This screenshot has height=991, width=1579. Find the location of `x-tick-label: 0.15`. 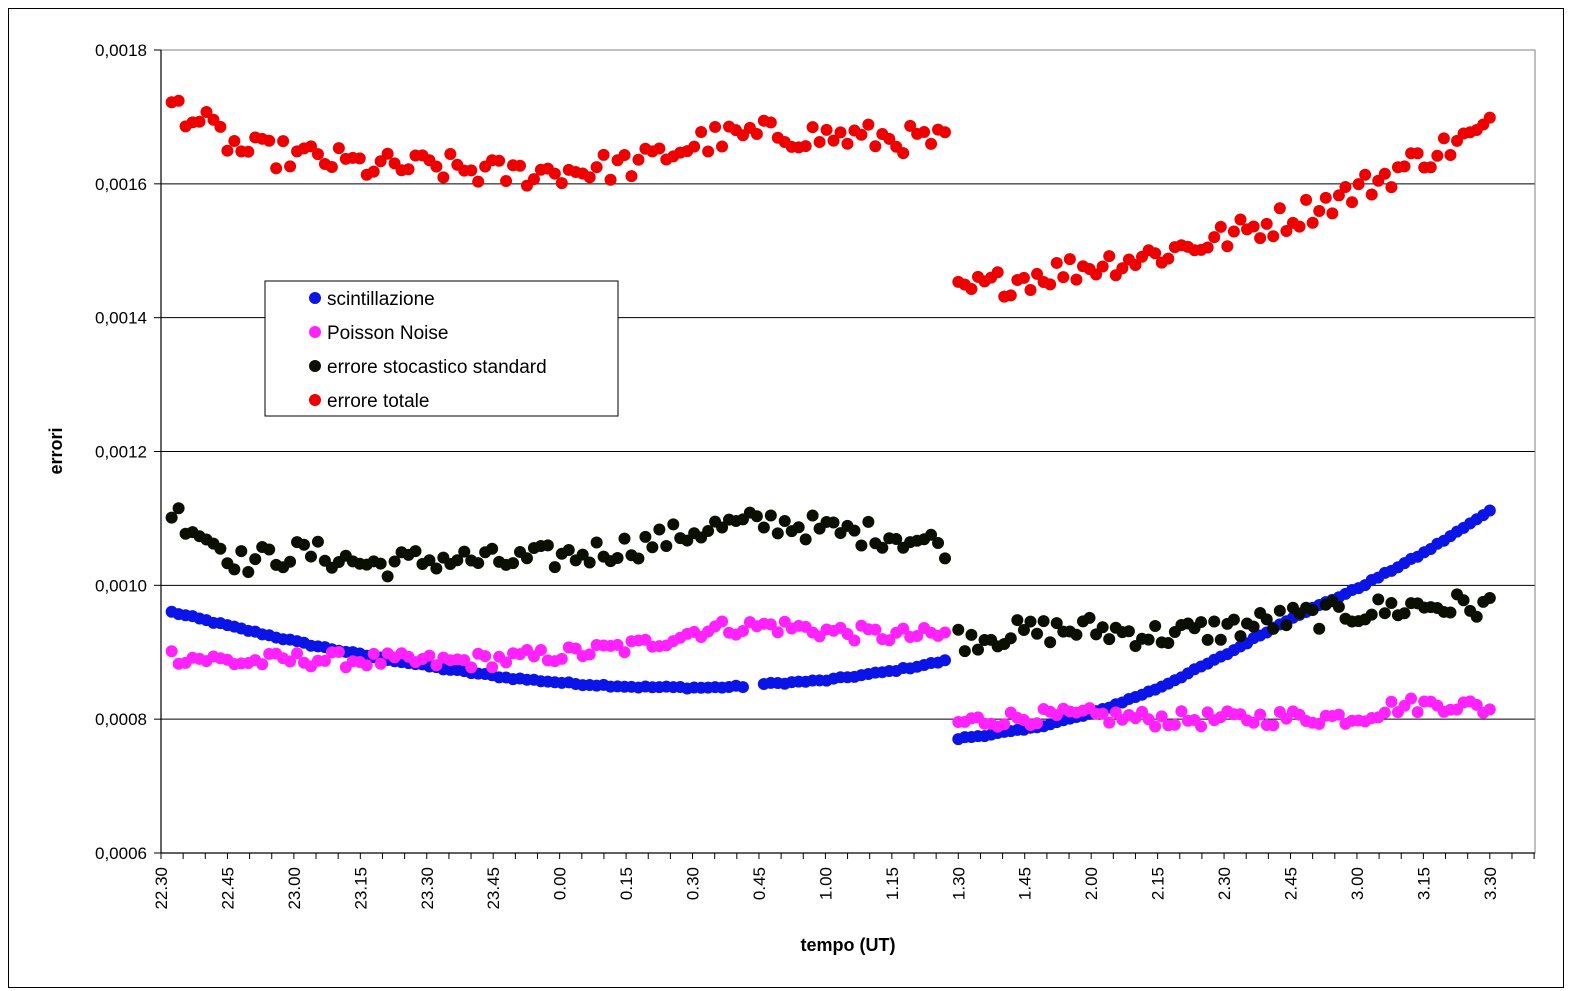

x-tick-label: 0.15 is located at coordinates (626, 883).